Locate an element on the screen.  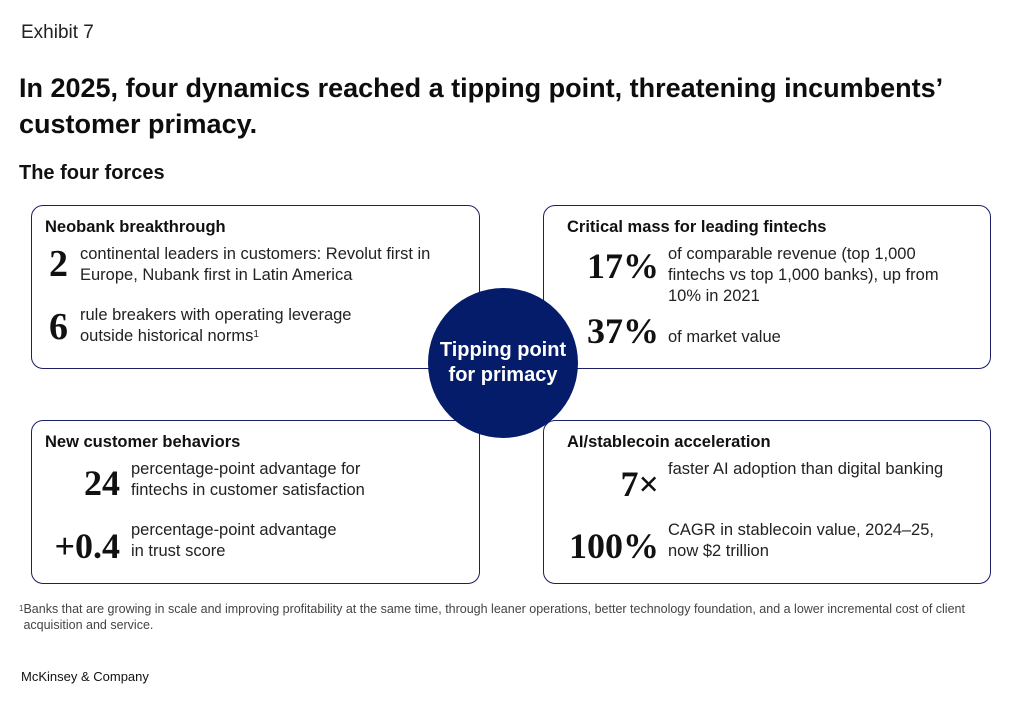
stat-value: 37% is located at coordinates (623, 331).